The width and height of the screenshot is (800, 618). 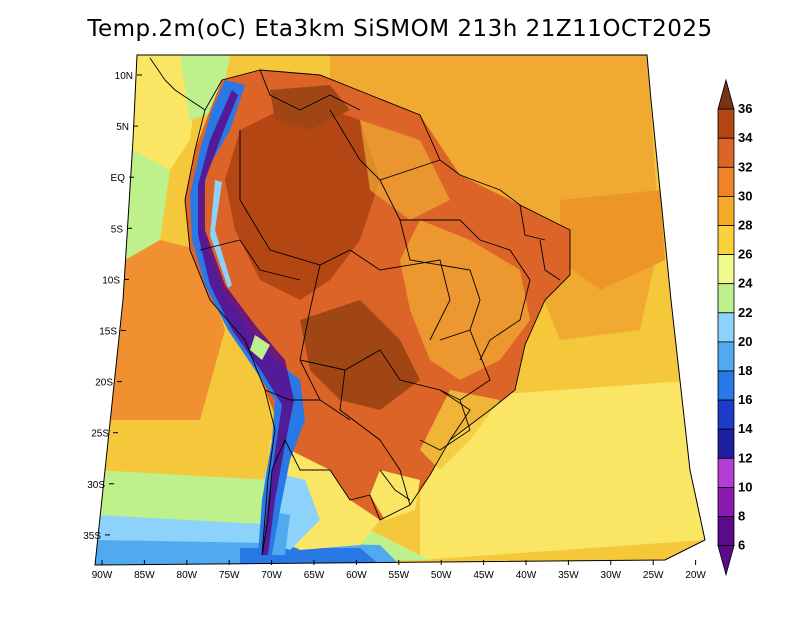 I want to click on lon-label: 30W, so click(x=611, y=575).